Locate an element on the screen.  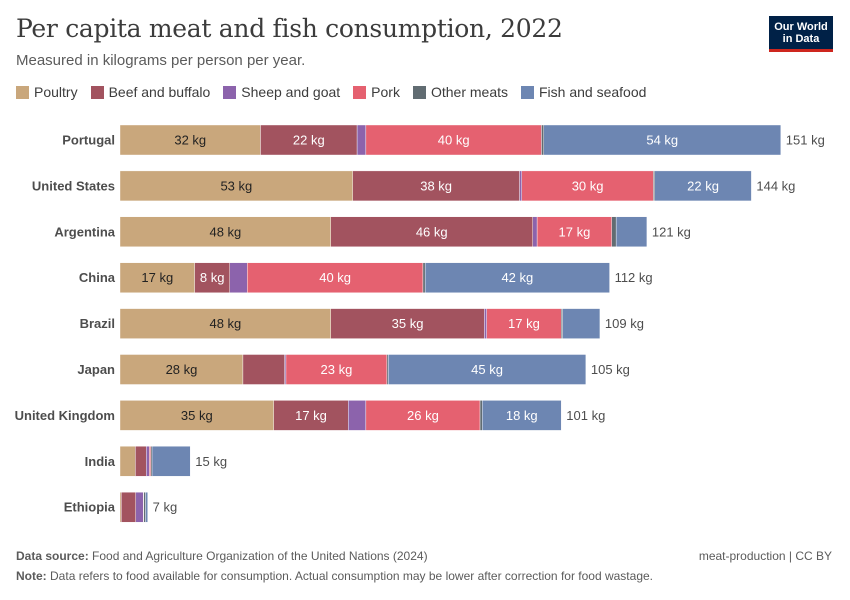
legend-item-beef: Beef and buffalo is located at coordinates (150, 92).